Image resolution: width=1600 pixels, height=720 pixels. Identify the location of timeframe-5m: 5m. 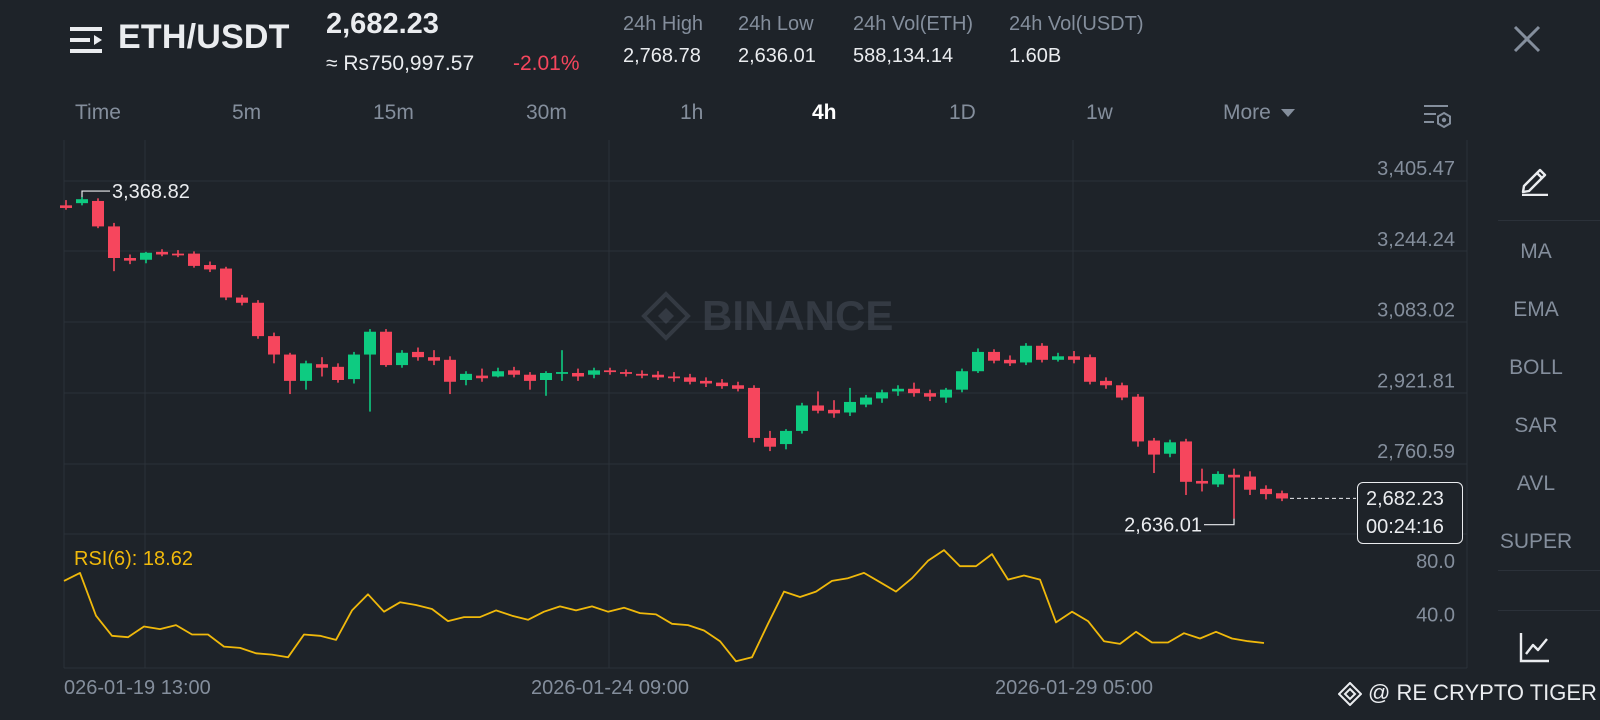
(247, 112).